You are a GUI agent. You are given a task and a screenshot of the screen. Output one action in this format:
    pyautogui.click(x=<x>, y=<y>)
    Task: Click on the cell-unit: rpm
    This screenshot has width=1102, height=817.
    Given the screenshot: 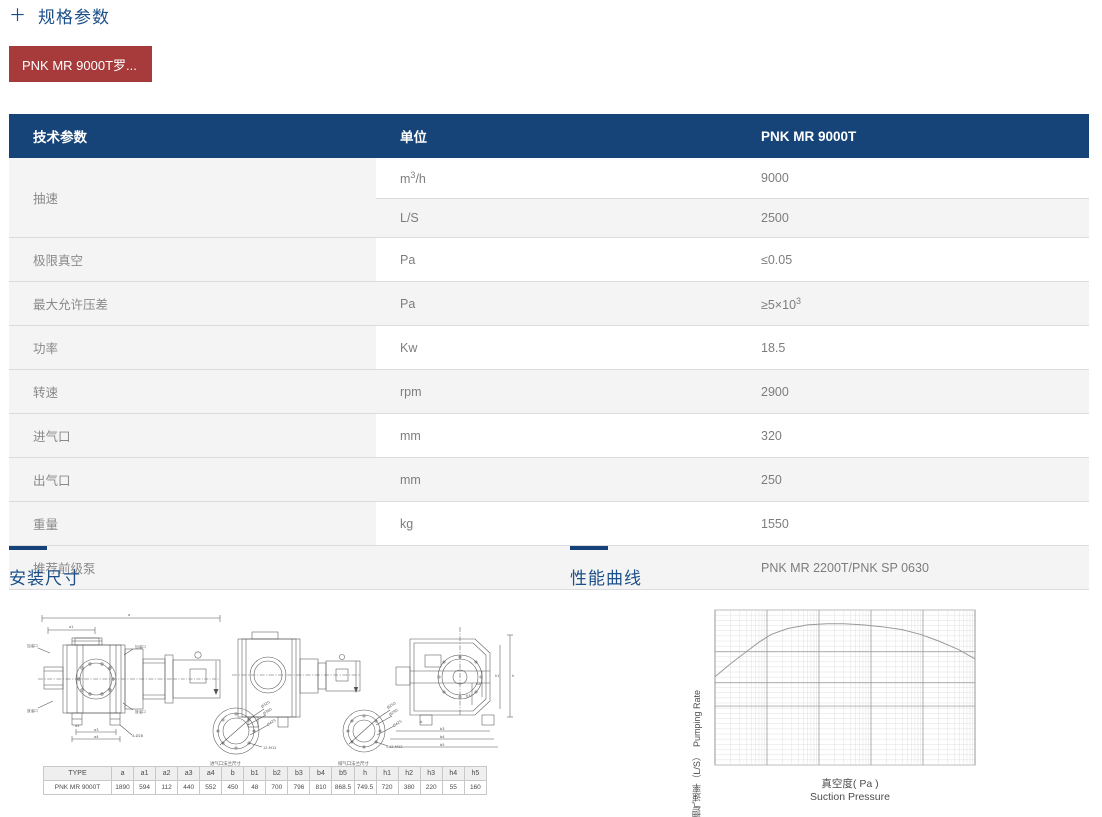 What is the action you would take?
    pyautogui.click(x=556, y=392)
    